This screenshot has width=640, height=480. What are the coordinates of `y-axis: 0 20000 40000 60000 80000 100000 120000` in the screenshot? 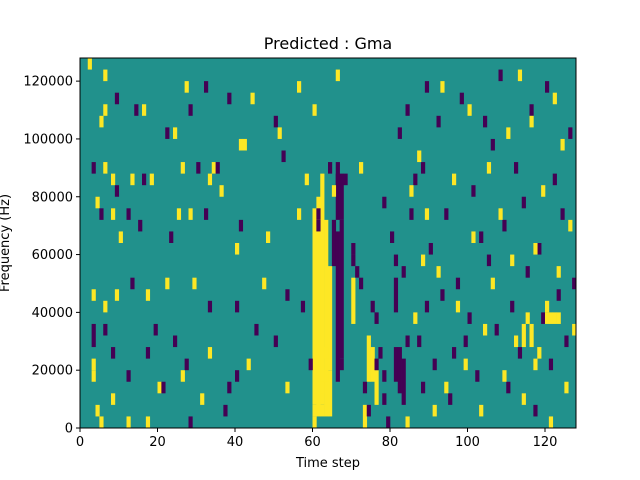 It's located at (51, 256).